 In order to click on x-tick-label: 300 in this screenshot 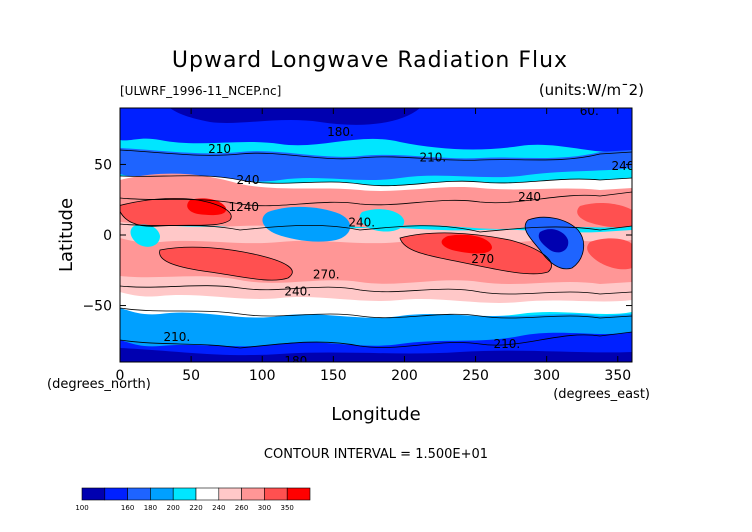, I will do `click(546, 376)`.